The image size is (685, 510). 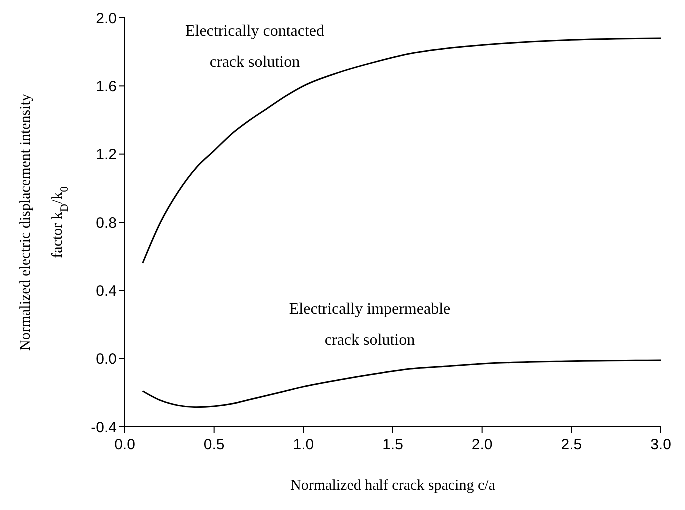 I want to click on y-tick-label: 1.6, so click(x=106, y=87).